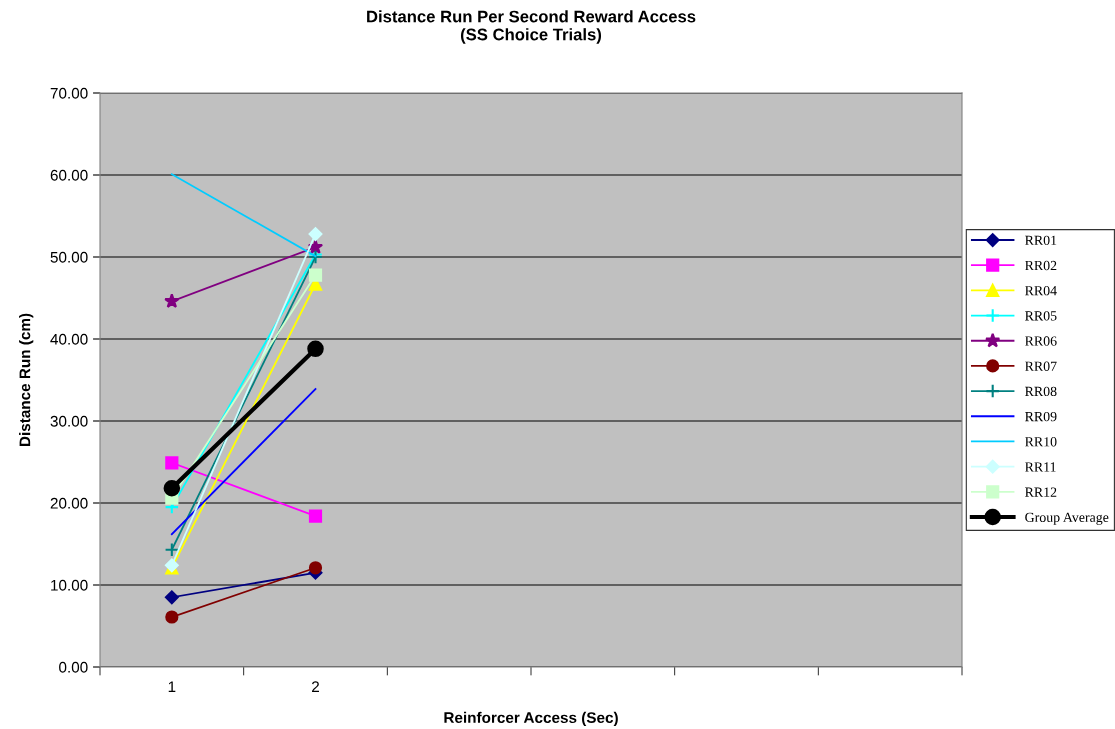 The height and width of the screenshot is (729, 1115). Describe the element at coordinates (69, 175) in the screenshot. I see `y-tick-label: 60.00` at that location.